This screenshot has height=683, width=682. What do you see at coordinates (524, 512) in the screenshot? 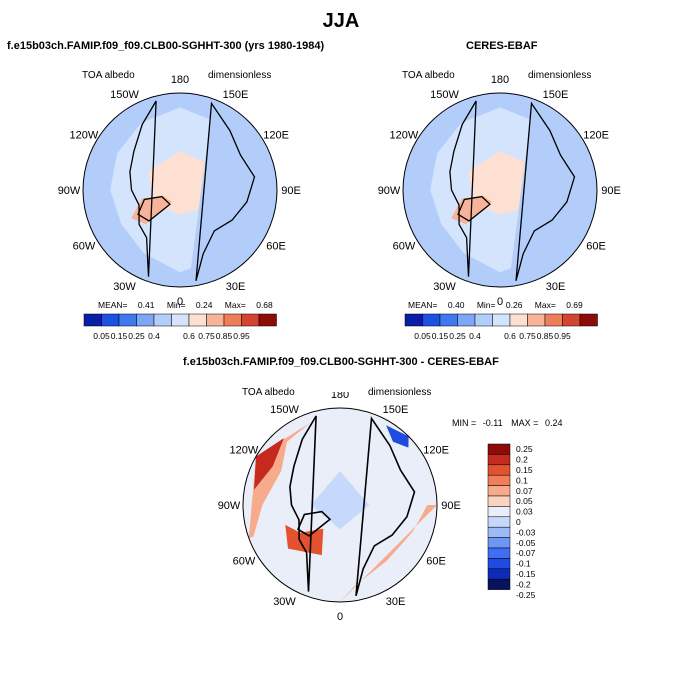
I see `diff-colorbar-tick: 0.03` at bounding box center [524, 512].